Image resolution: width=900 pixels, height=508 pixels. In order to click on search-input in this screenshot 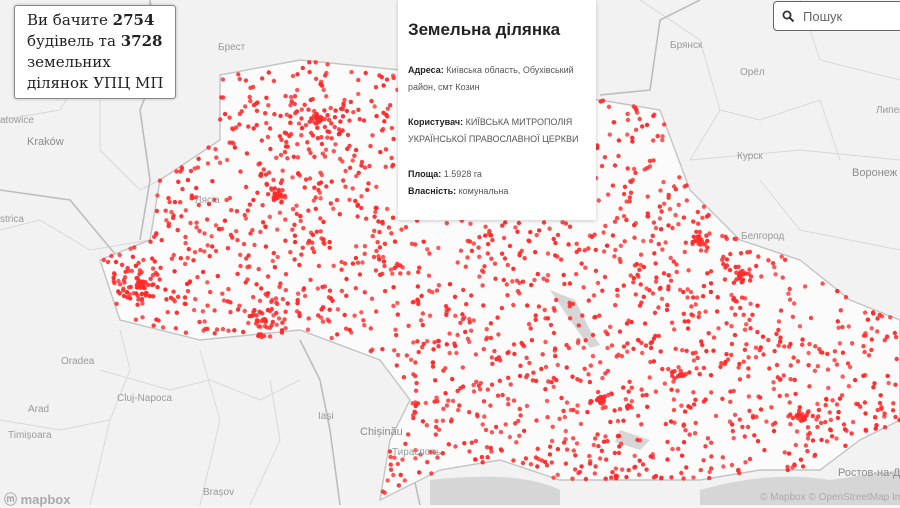, I will do `click(848, 16)`.